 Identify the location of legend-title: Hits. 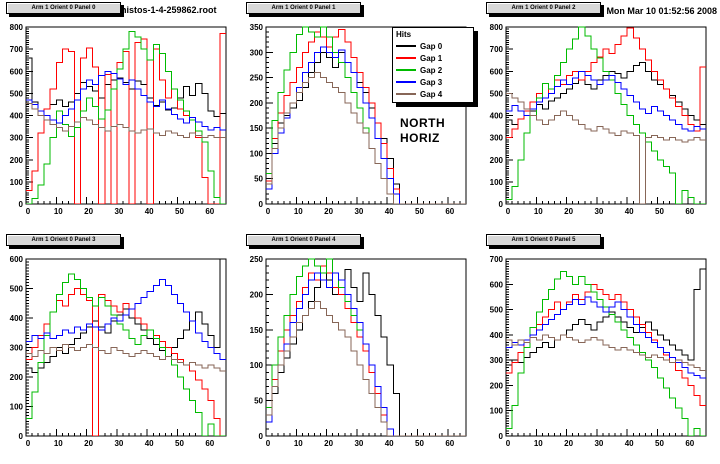
(404, 34).